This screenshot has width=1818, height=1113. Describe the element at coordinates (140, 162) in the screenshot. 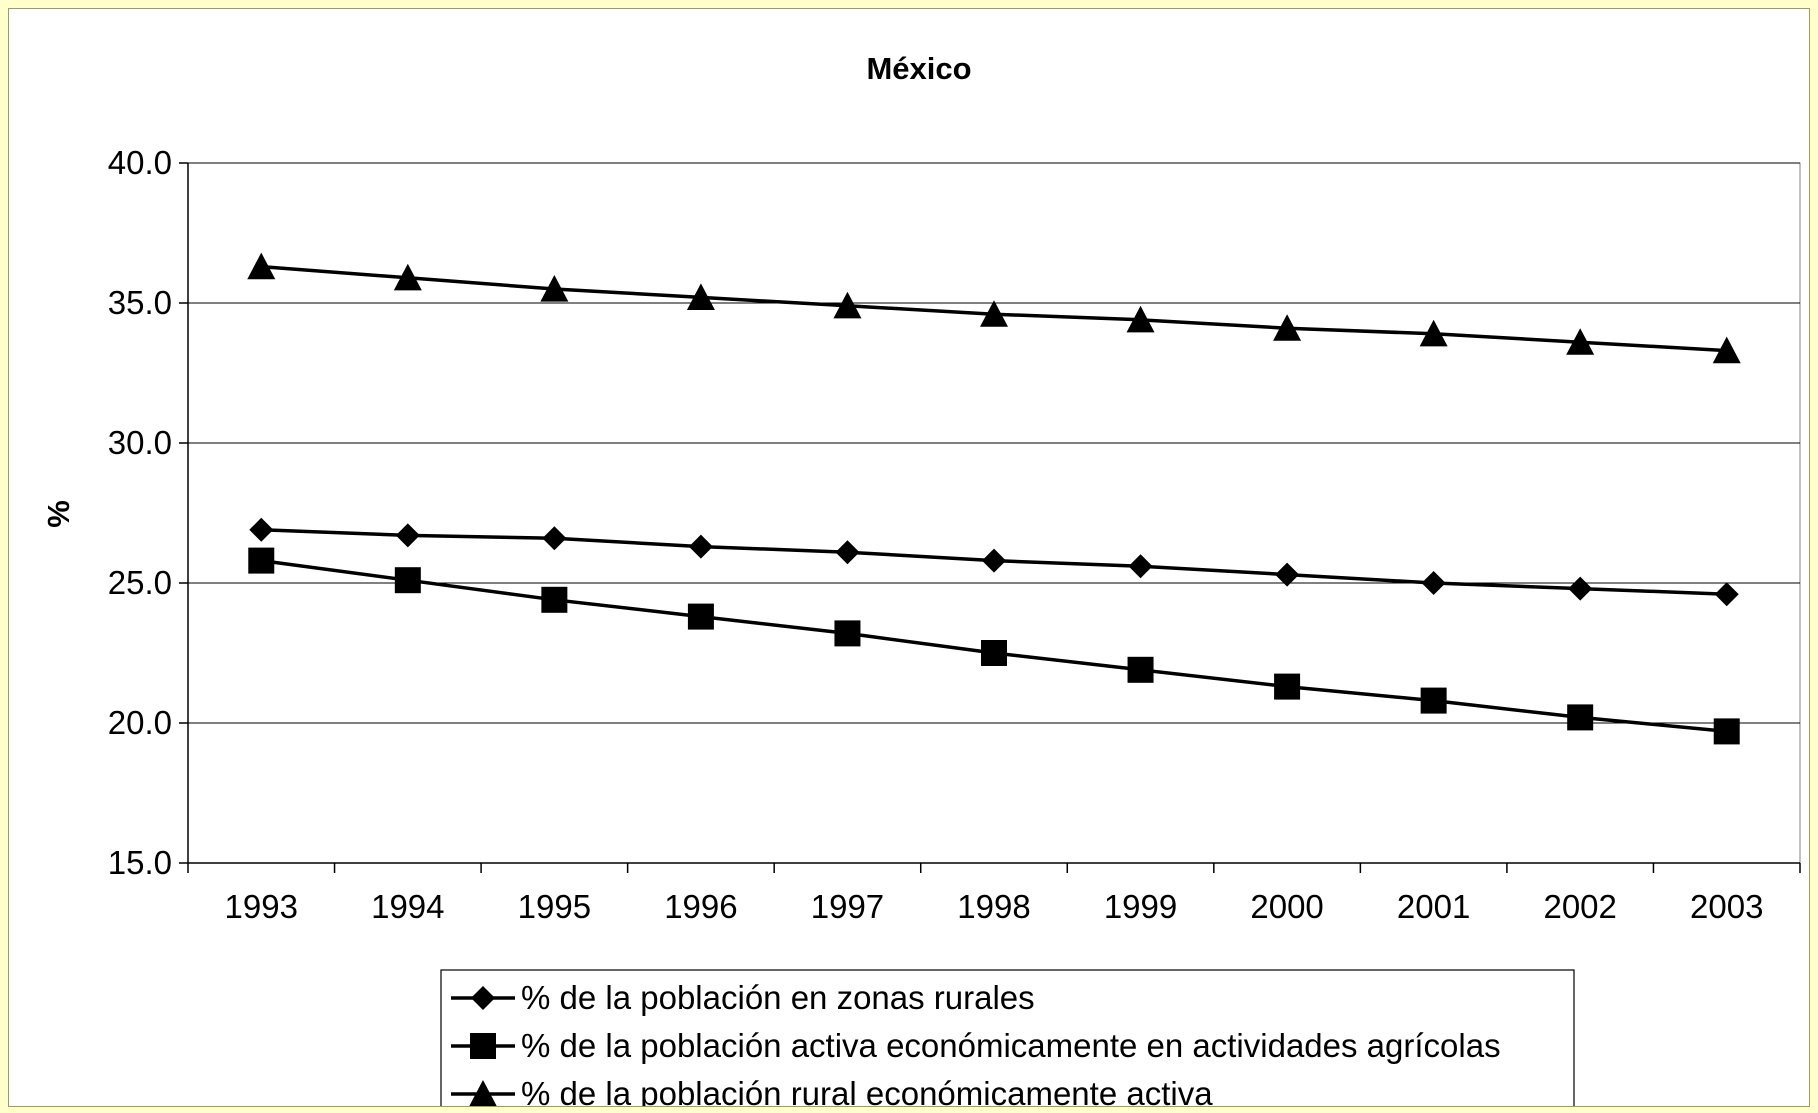

I see `y-tick-label: 40.0` at that location.